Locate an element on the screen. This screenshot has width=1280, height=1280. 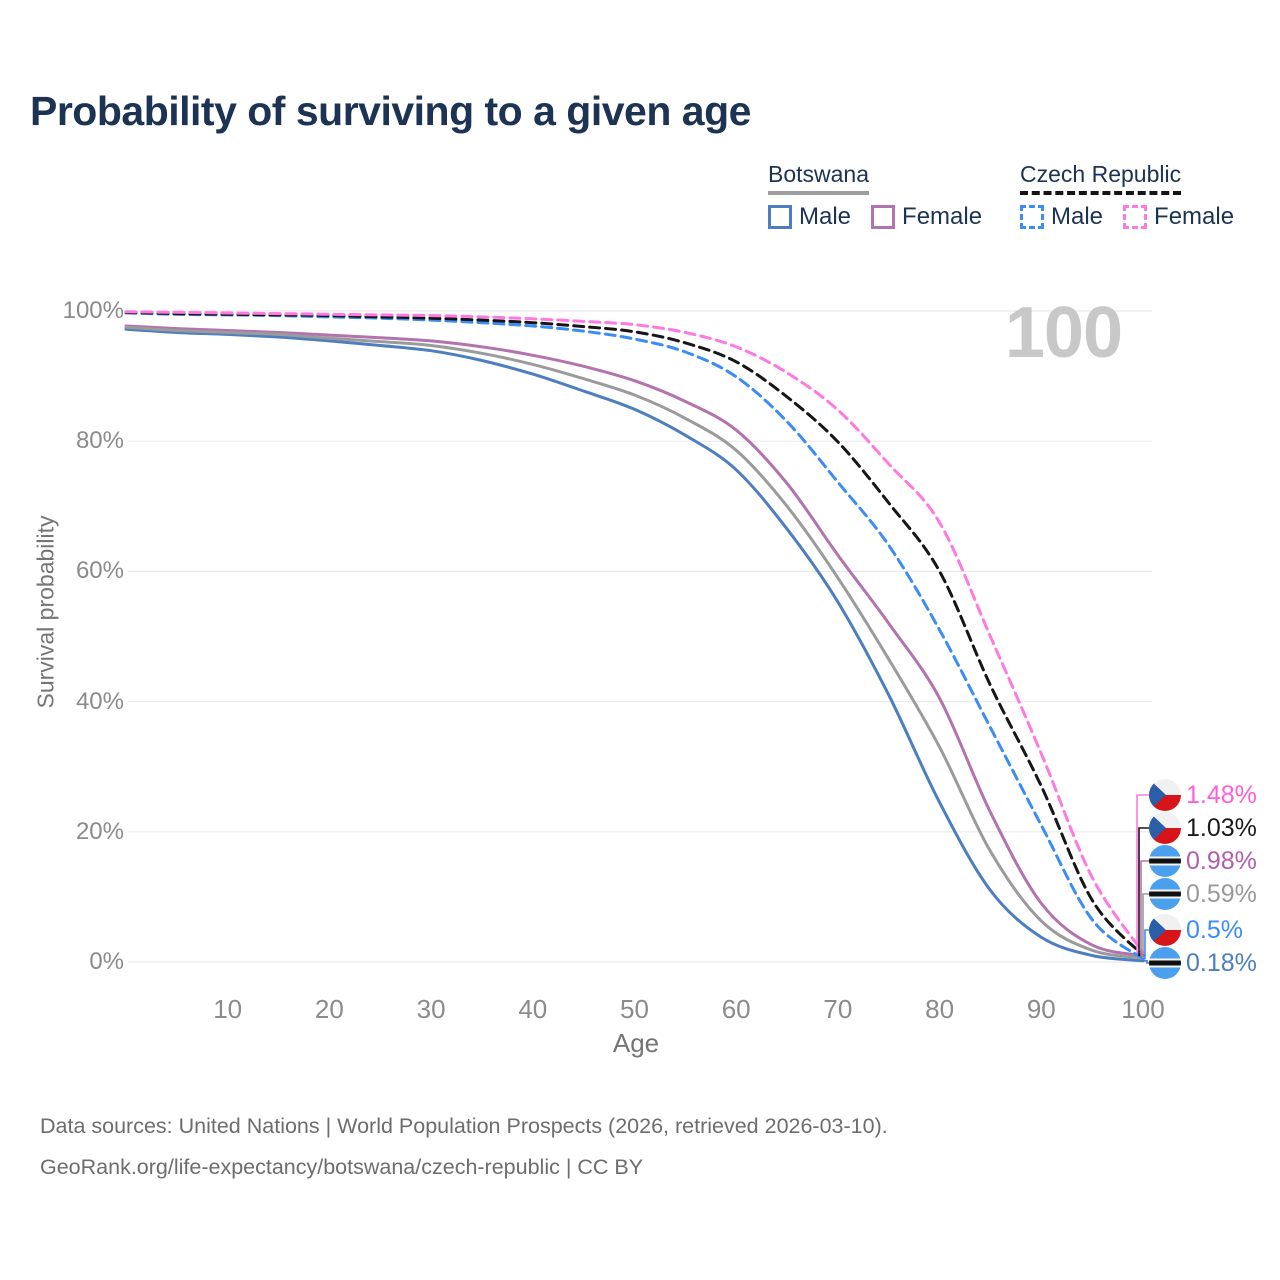
end-value: 1.48% is located at coordinates (1221, 794).